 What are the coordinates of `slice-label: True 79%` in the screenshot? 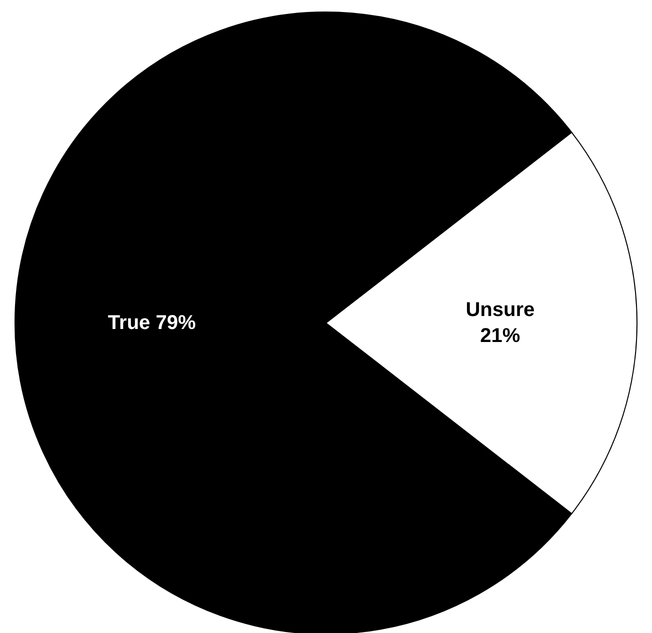 It's located at (152, 323).